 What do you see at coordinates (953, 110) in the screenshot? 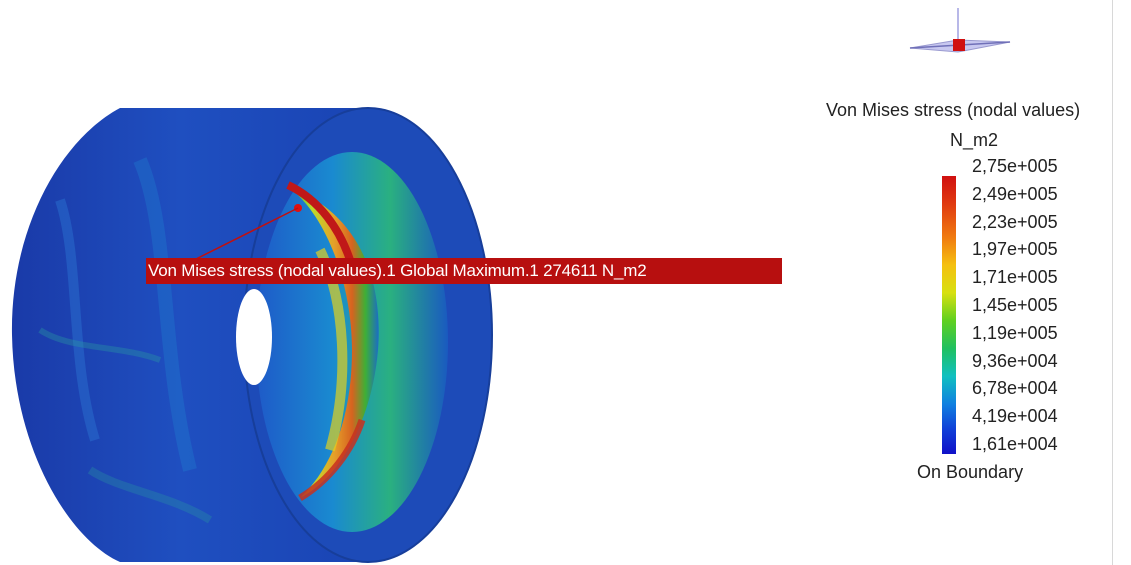
I see `legend-title: Von Mises stress (nodal values)` at bounding box center [953, 110].